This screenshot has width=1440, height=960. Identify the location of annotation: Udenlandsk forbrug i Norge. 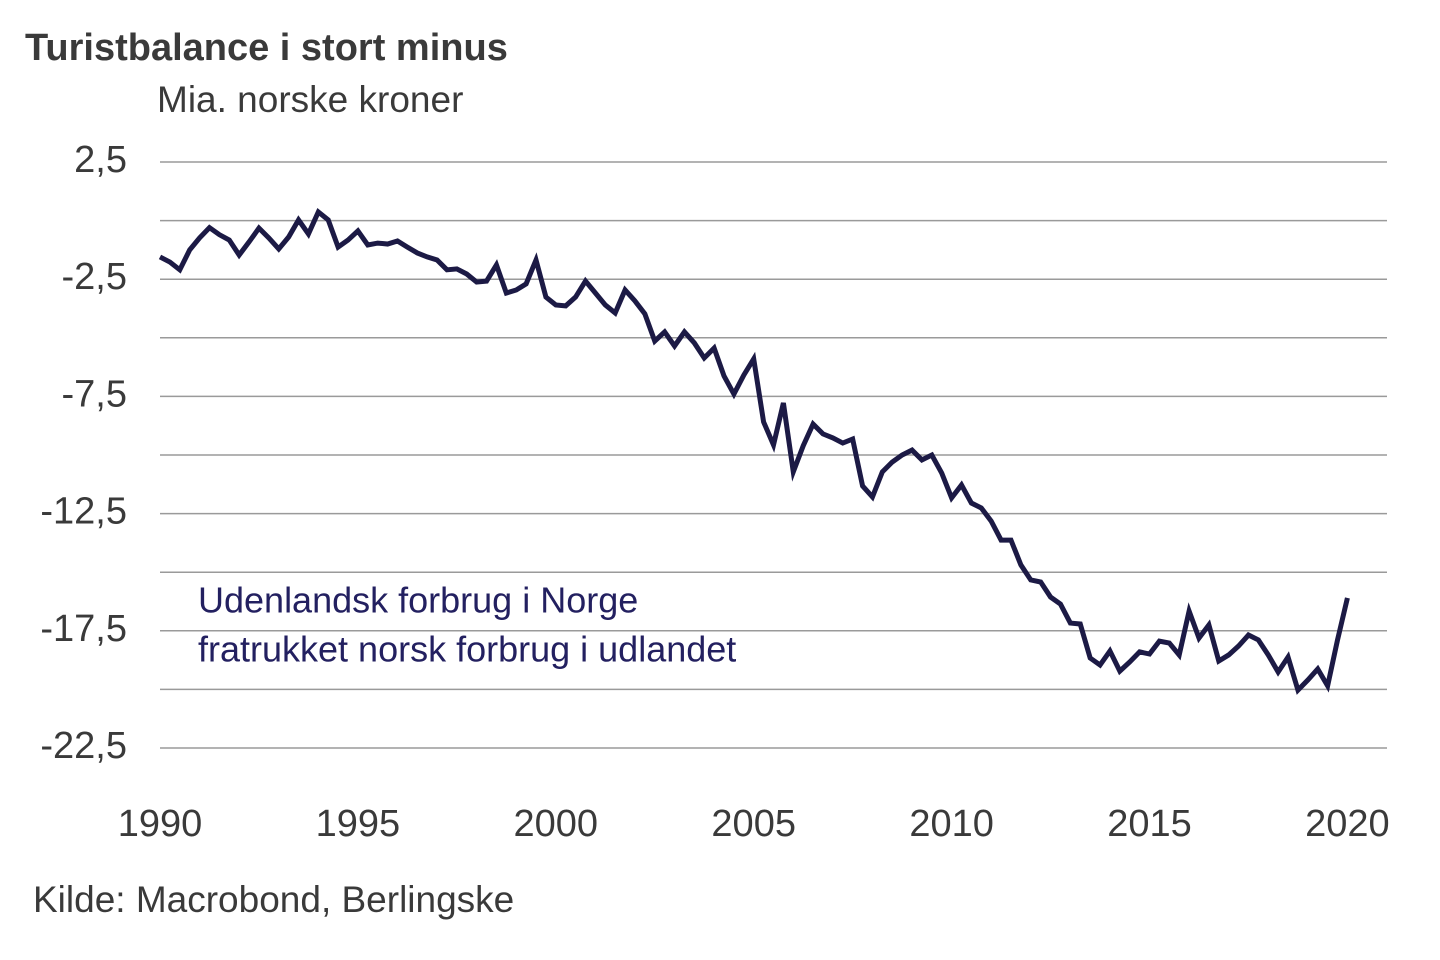
(418, 600).